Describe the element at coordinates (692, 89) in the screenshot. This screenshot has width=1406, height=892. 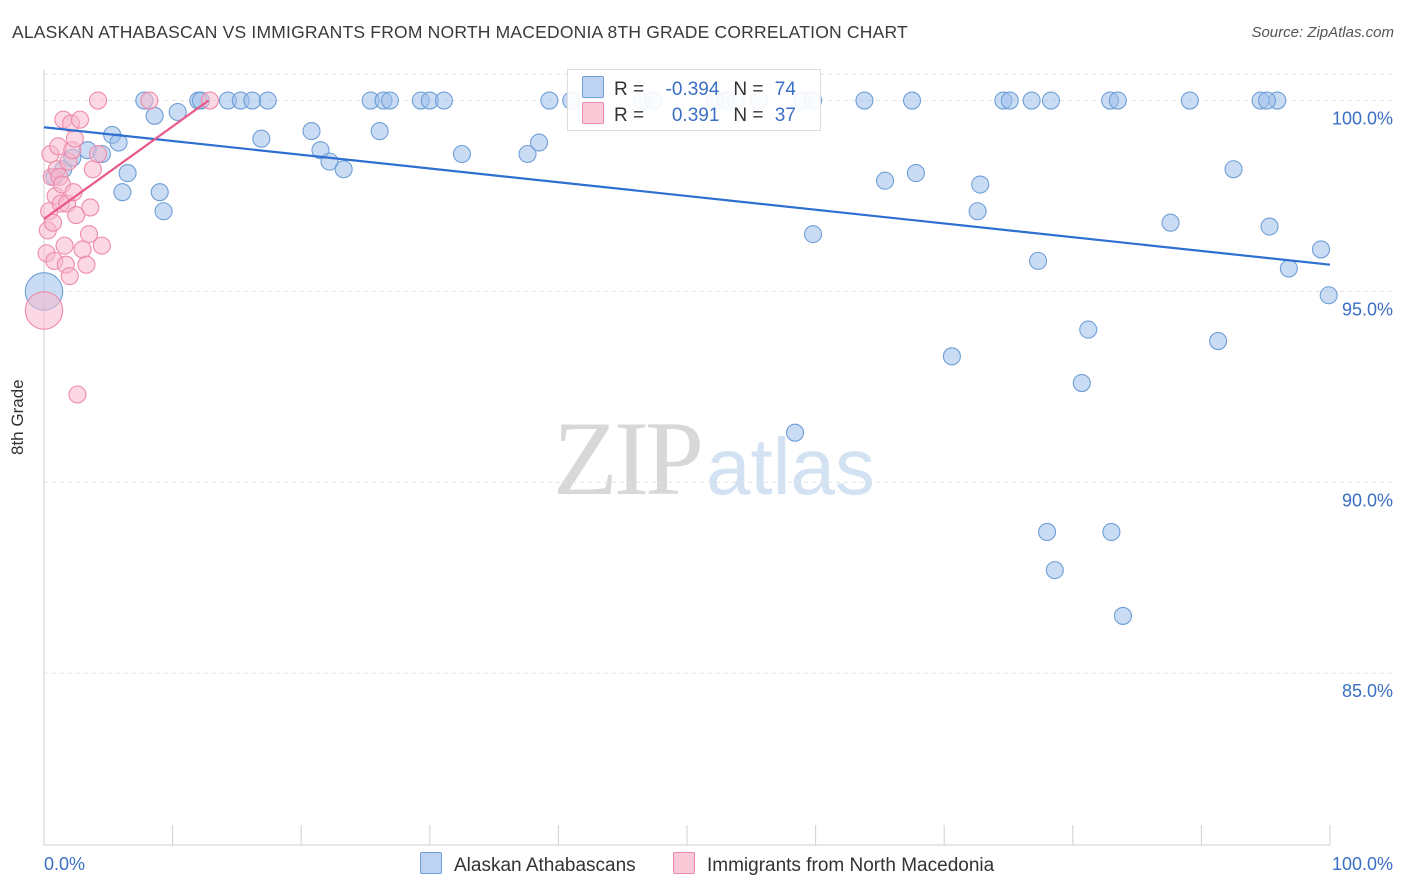
I see `legend-r-value: -0.394` at that location.